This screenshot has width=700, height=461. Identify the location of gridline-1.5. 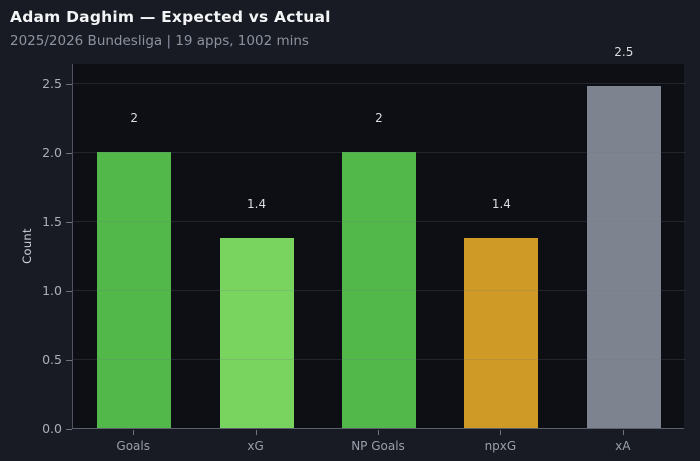
(379, 221).